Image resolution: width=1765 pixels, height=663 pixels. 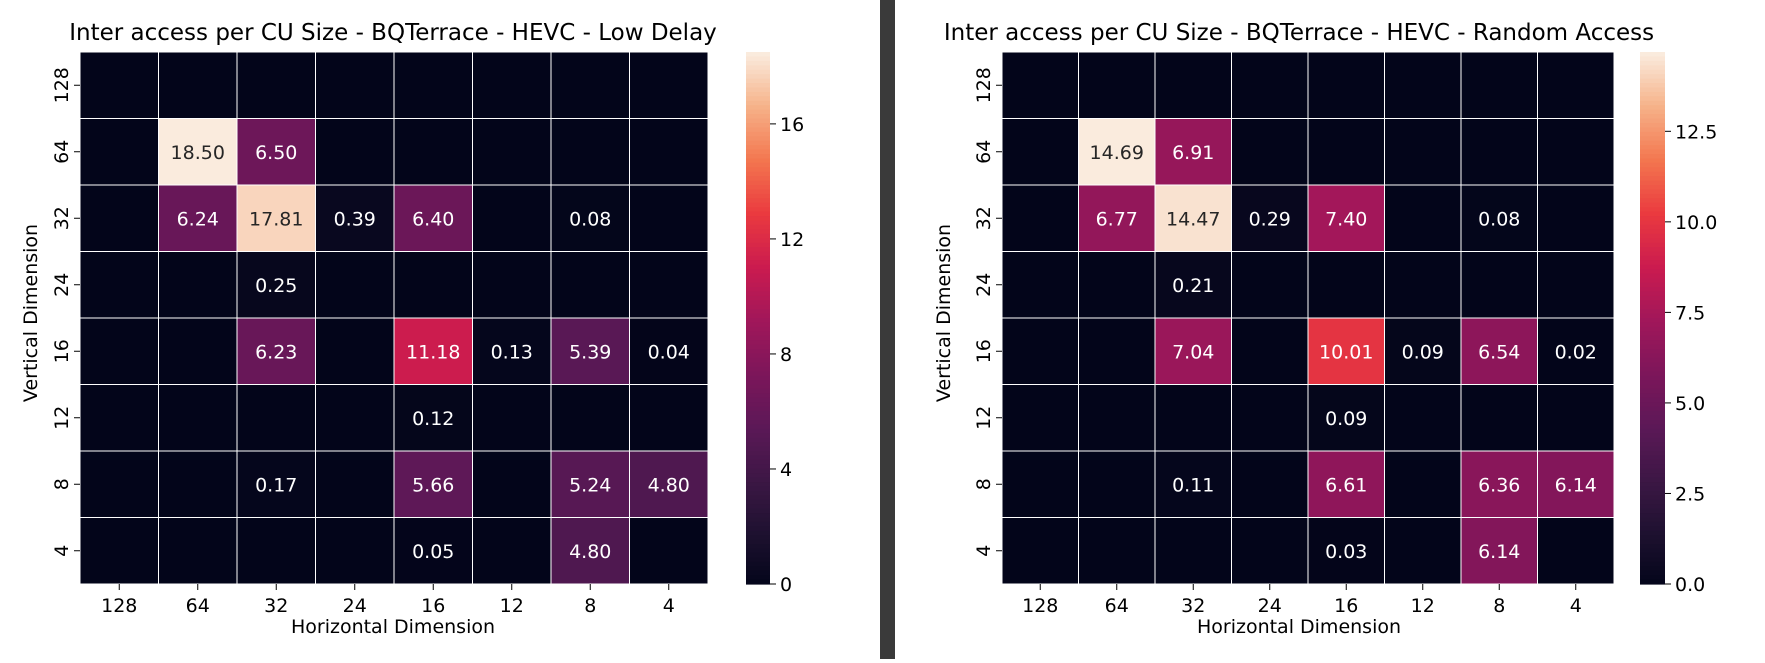 What do you see at coordinates (198, 219) in the screenshot?
I see `cell-value-label: 6.24` at bounding box center [198, 219].